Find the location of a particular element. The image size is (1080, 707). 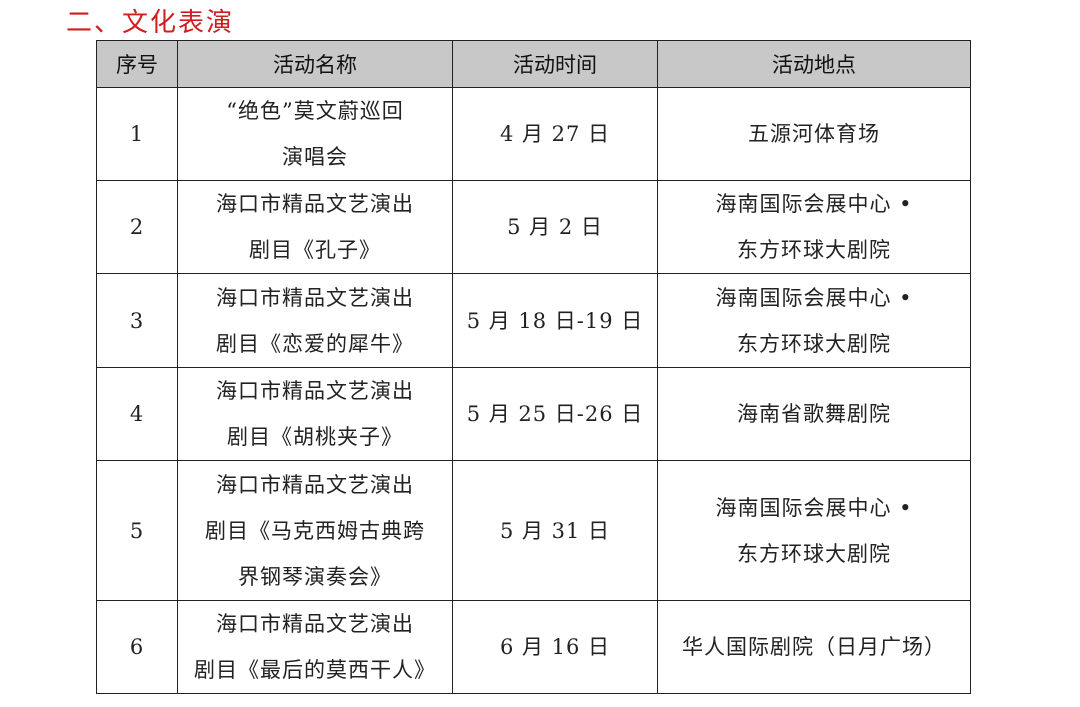

cell-name-line: 剧目《最后的莫西干人》 is located at coordinates (315, 670).